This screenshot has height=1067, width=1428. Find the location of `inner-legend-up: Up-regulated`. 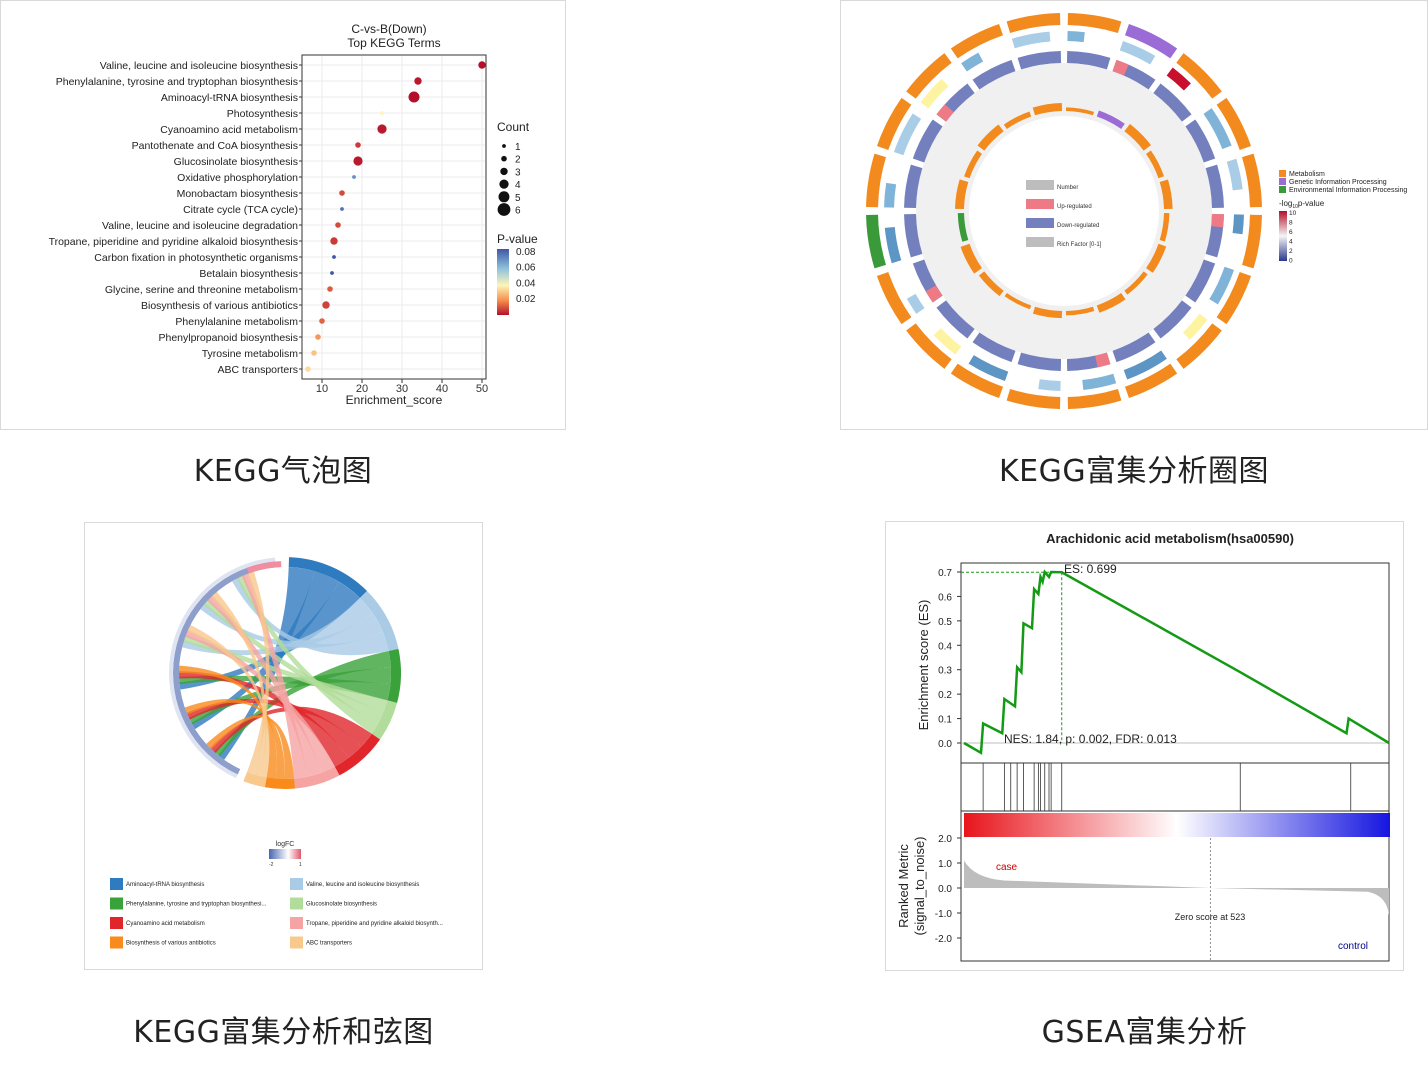

inner-legend-up: Up-regulated is located at coordinates (1074, 207).